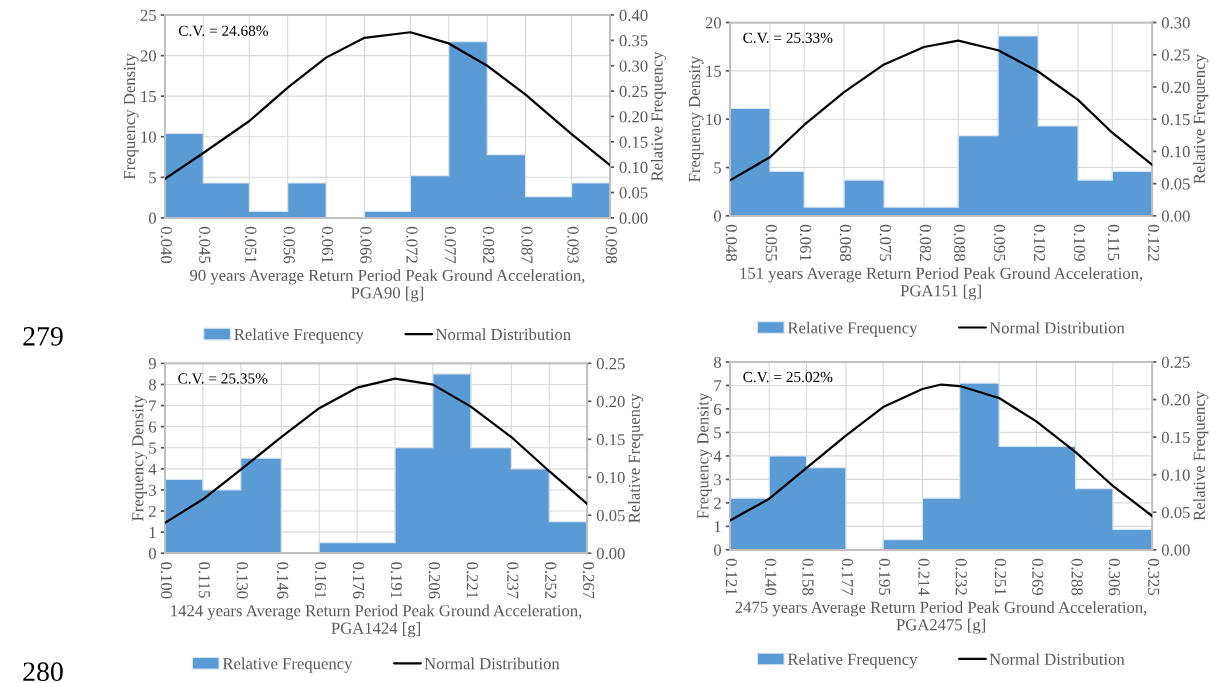 This screenshot has width=1231, height=683. I want to click on y-tick-label: 2, so click(717, 503).